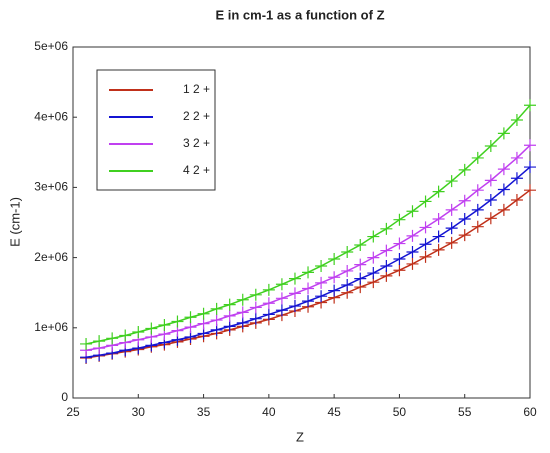 This screenshot has width=550, height=453. Describe the element at coordinates (51, 327) in the screenshot. I see `y-tick-label: 1e+06` at that location.